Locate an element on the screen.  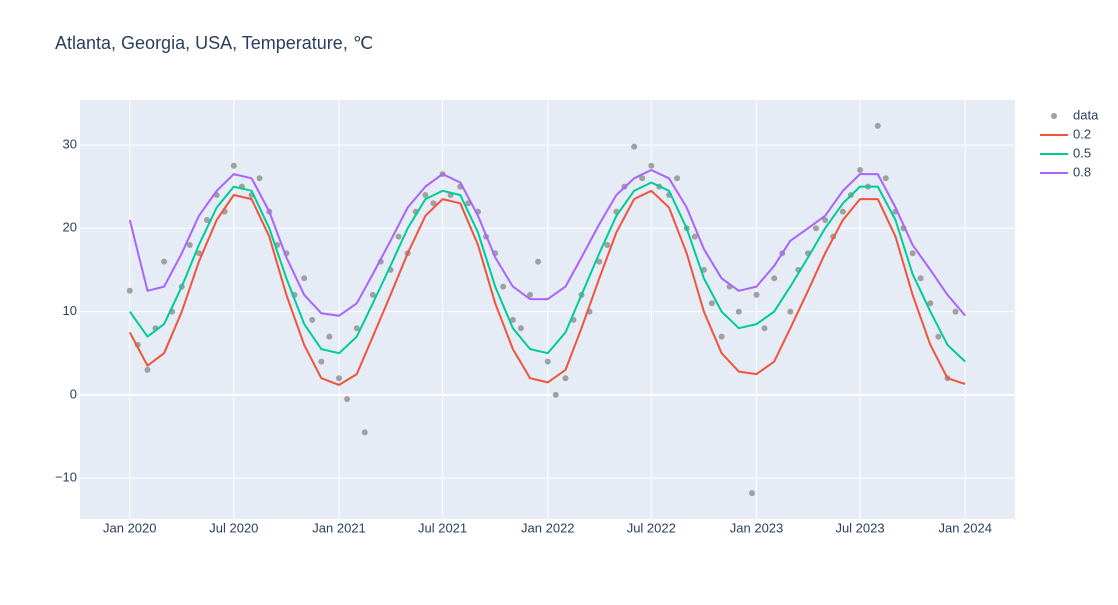
legend-marker is located at coordinates (1054, 116).